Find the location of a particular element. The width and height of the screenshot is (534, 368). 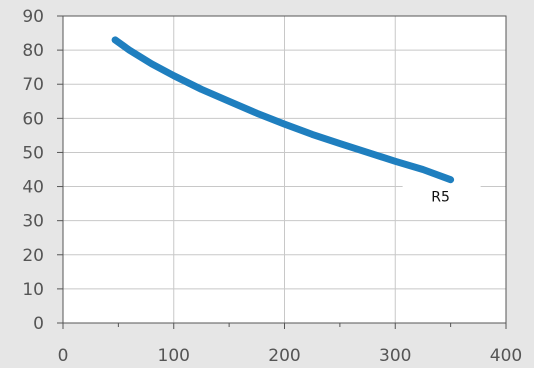

x-tick-label: 400 is located at coordinates (506, 356).